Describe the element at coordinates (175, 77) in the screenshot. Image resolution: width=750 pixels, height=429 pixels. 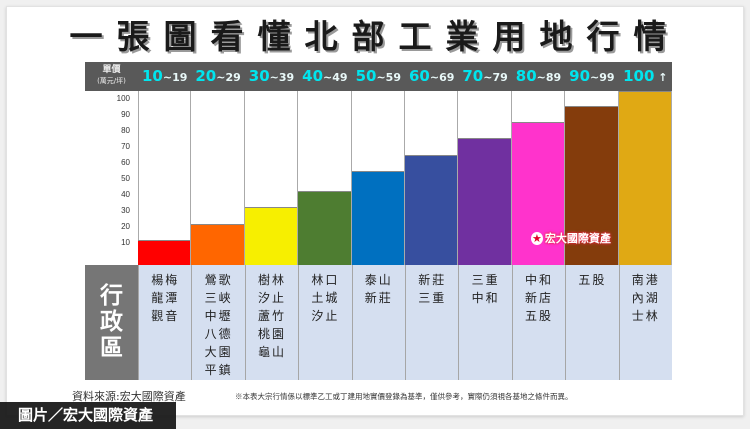
I see `price-range-high: ~19` at that location.